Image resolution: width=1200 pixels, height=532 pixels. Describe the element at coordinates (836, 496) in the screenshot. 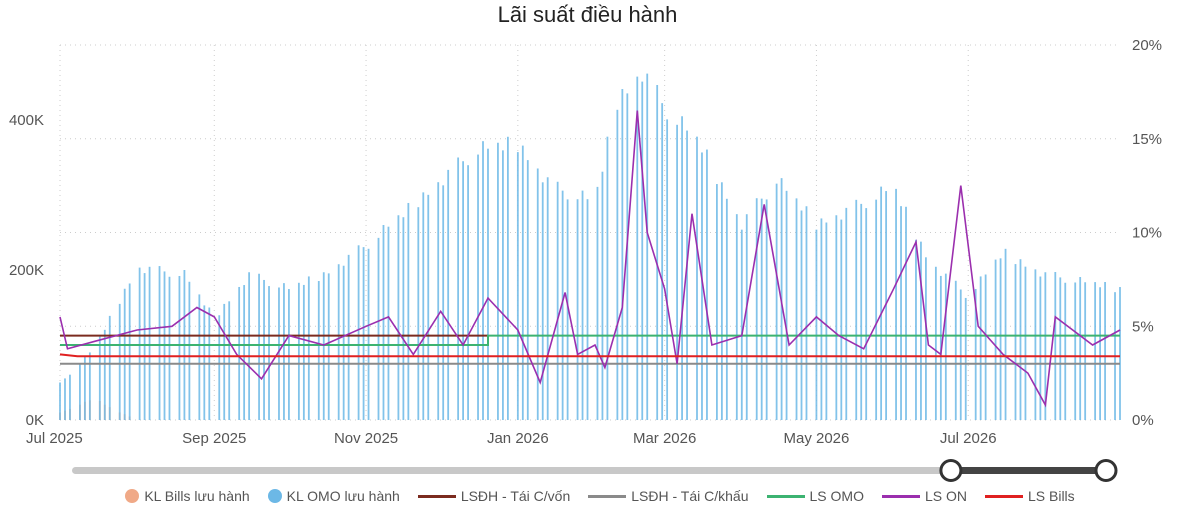

I see `legend-label: LS OMO` at that location.